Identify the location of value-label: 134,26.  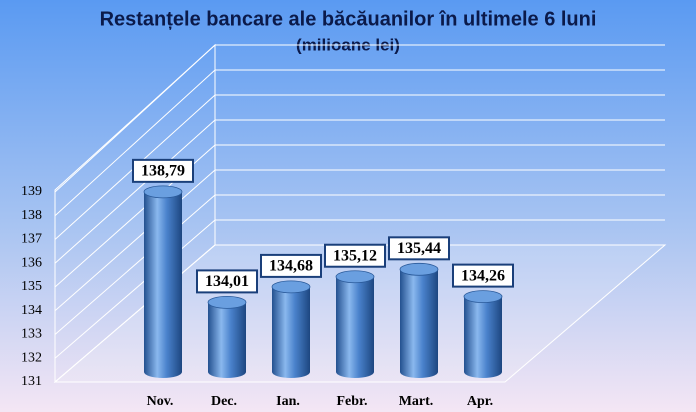
(483, 275).